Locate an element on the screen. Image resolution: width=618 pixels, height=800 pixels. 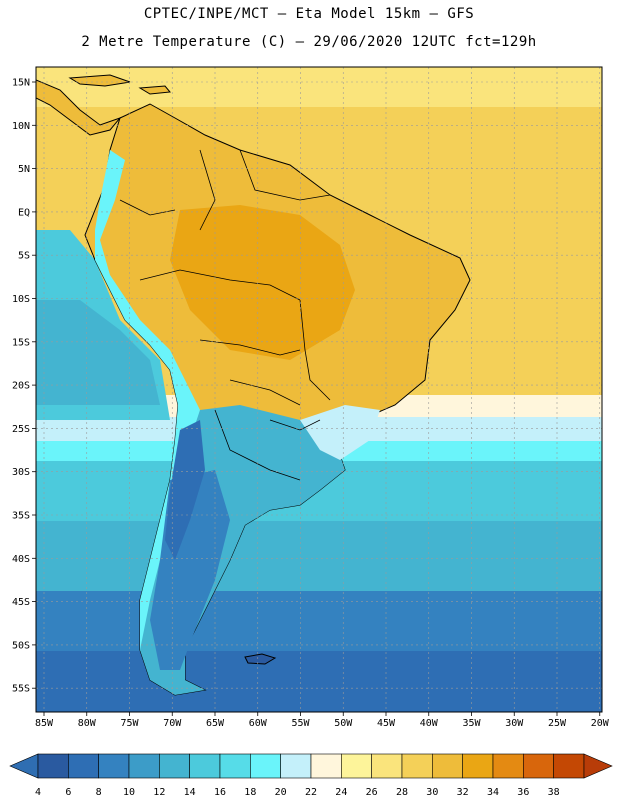
lon-label: 70W is located at coordinates (172, 723).